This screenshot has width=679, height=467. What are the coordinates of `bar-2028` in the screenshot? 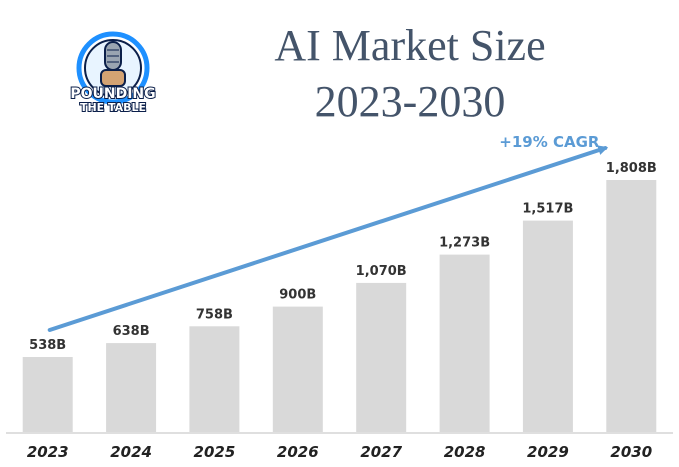 It's located at (464, 343).